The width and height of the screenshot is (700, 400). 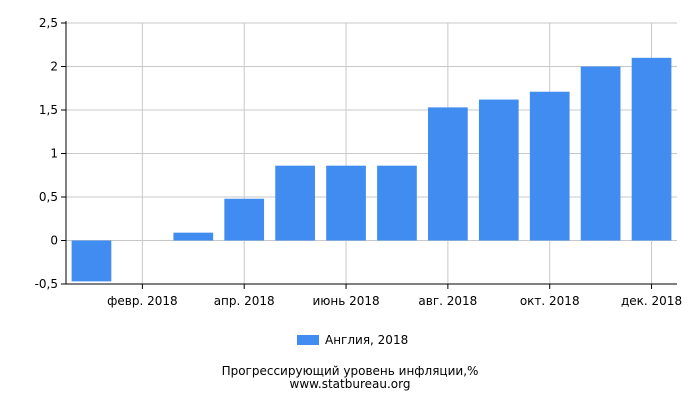 What do you see at coordinates (54, 241) in the screenshot?
I see `y-tick-label: 0` at bounding box center [54, 241].